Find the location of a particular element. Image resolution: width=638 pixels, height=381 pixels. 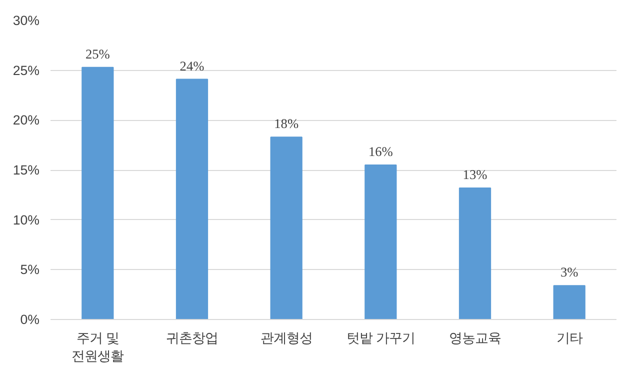

data-label: 13% is located at coordinates (475, 174).